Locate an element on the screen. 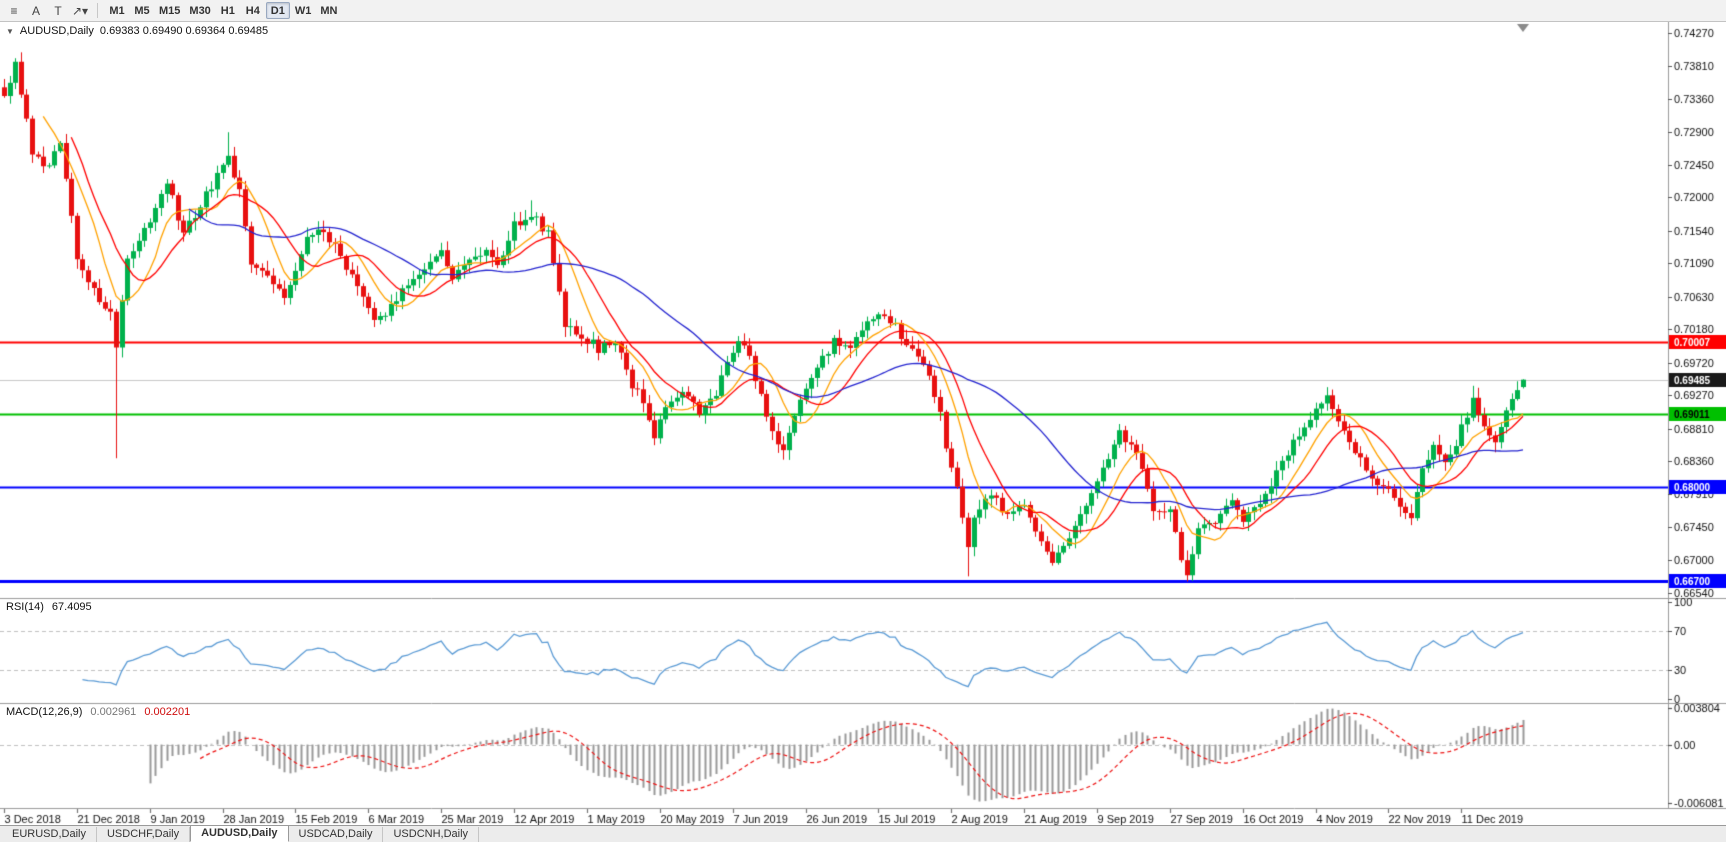  tab-usdcad: USDCAD,Daily is located at coordinates (336, 834).